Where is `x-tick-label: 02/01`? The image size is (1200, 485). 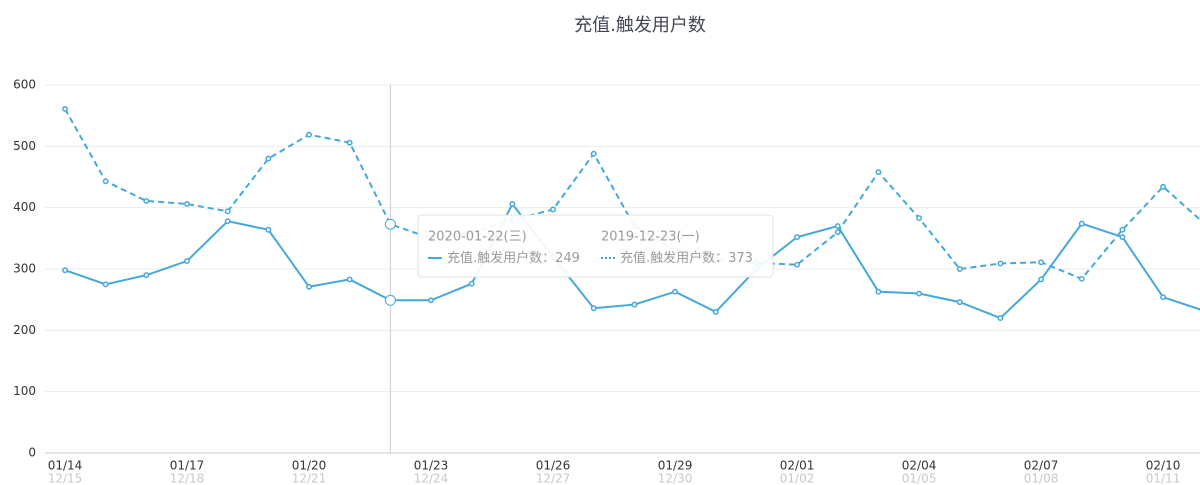
x-tick-label: 02/01 is located at coordinates (797, 466).